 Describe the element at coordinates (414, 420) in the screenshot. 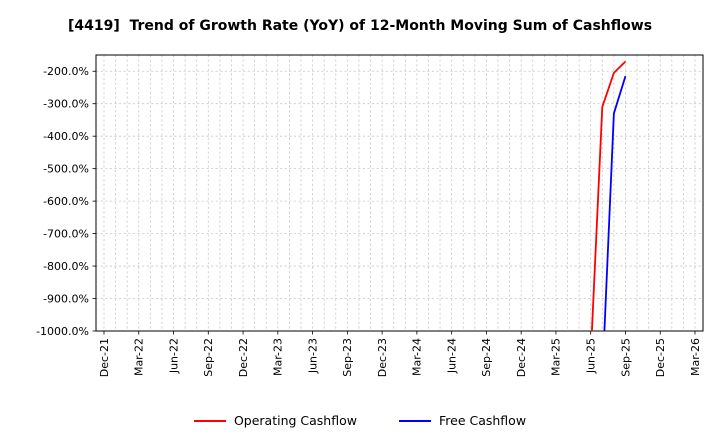

I see `legend-line-free-cashflow-icon` at that location.